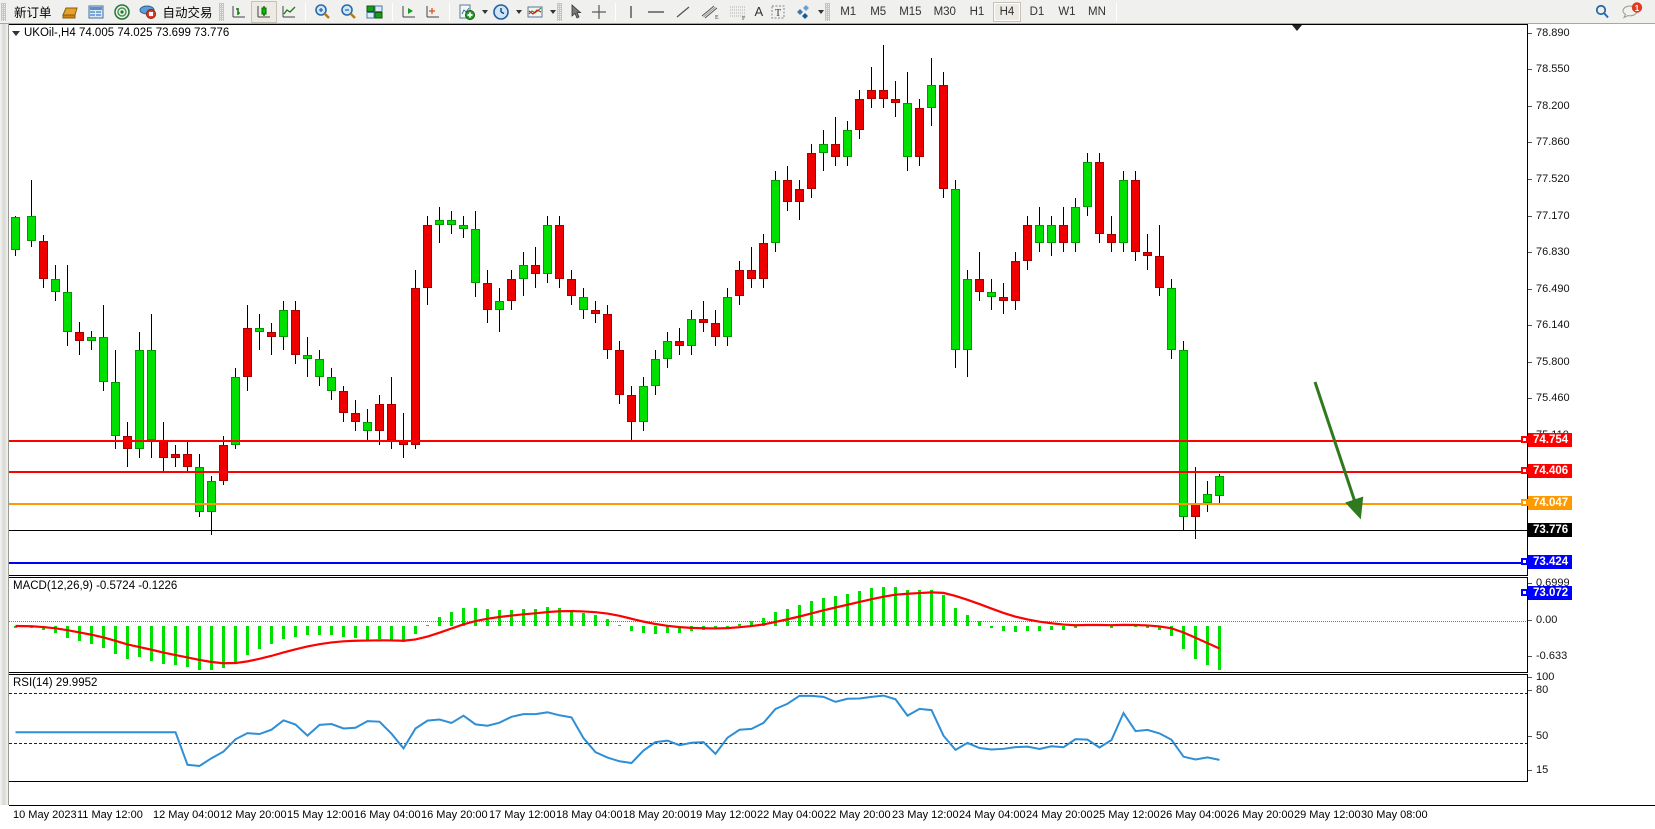 Image resolution: width=1655 pixels, height=829 pixels. What do you see at coordinates (944, 11) in the screenshot?
I see `timeframe-m30: M30` at bounding box center [944, 11].